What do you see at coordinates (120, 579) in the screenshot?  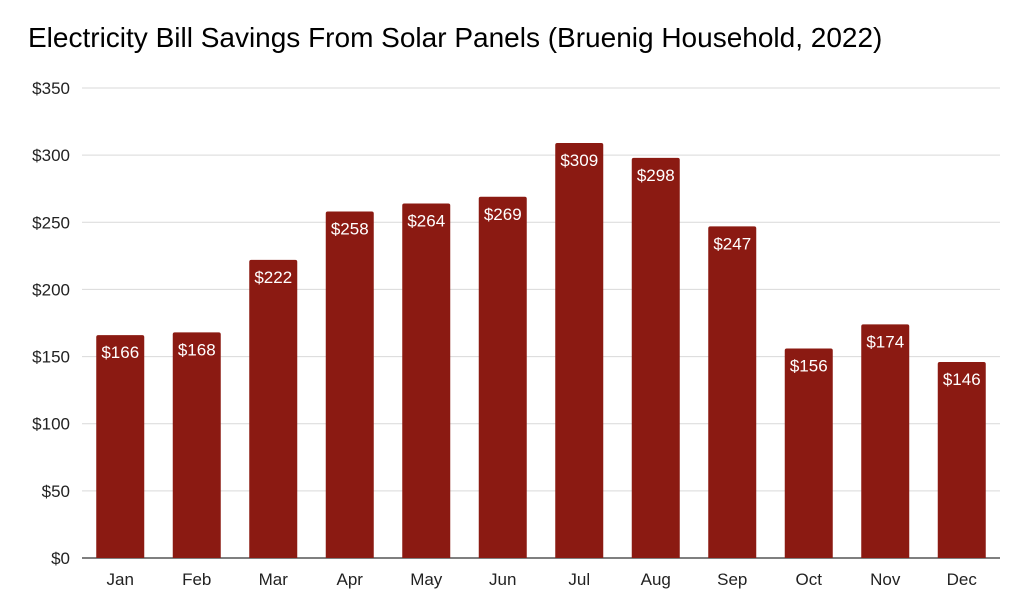 I see `x-tick-label: Jan` at bounding box center [120, 579].